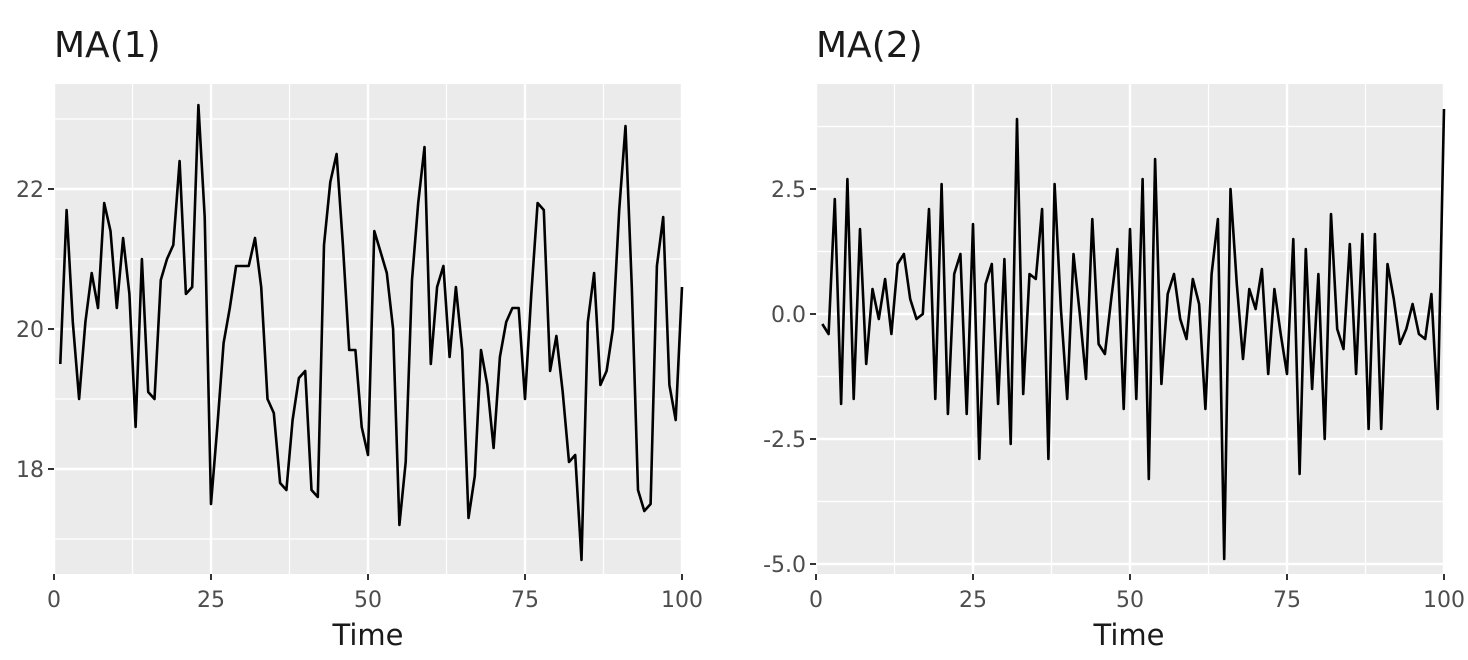 The height and width of the screenshot is (660, 1468). What do you see at coordinates (784, 565) in the screenshot?
I see `y-tick-label: -5.0` at bounding box center [784, 565].